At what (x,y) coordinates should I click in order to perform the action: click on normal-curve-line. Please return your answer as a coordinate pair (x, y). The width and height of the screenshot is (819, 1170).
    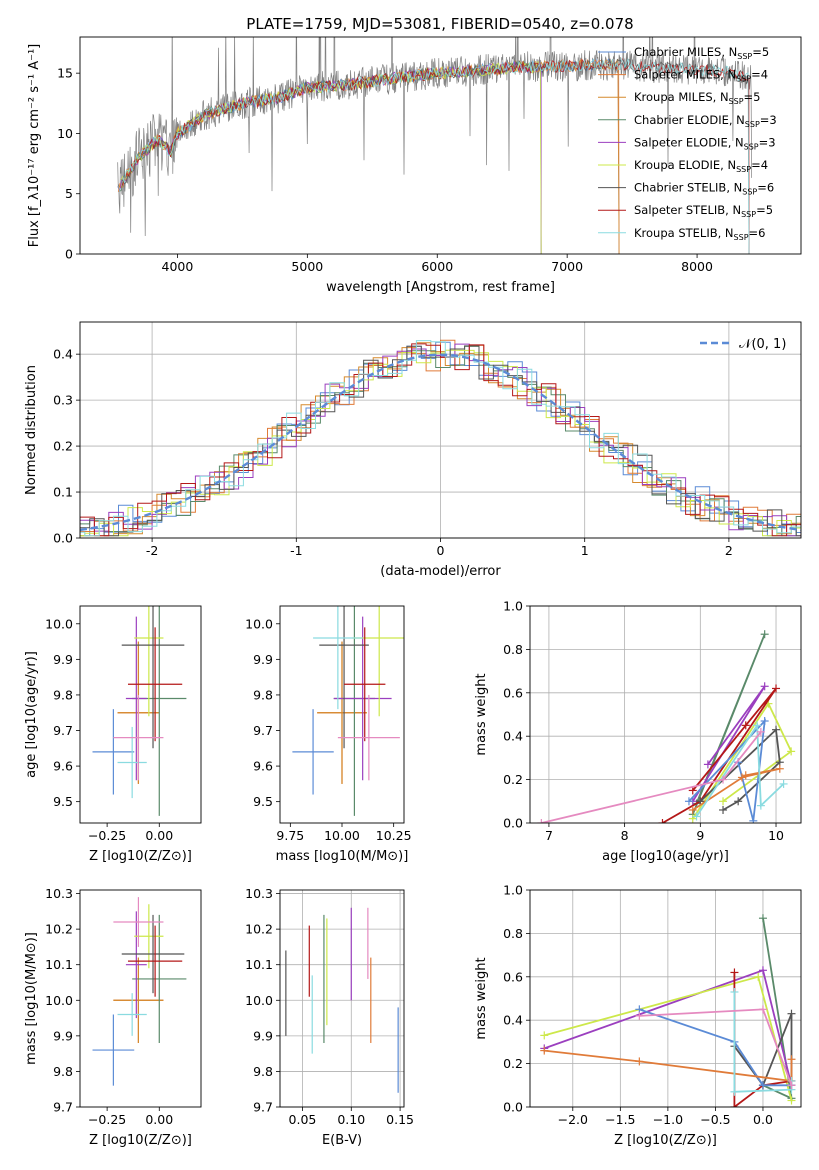
    Looking at the image, I should click on (440, 442).